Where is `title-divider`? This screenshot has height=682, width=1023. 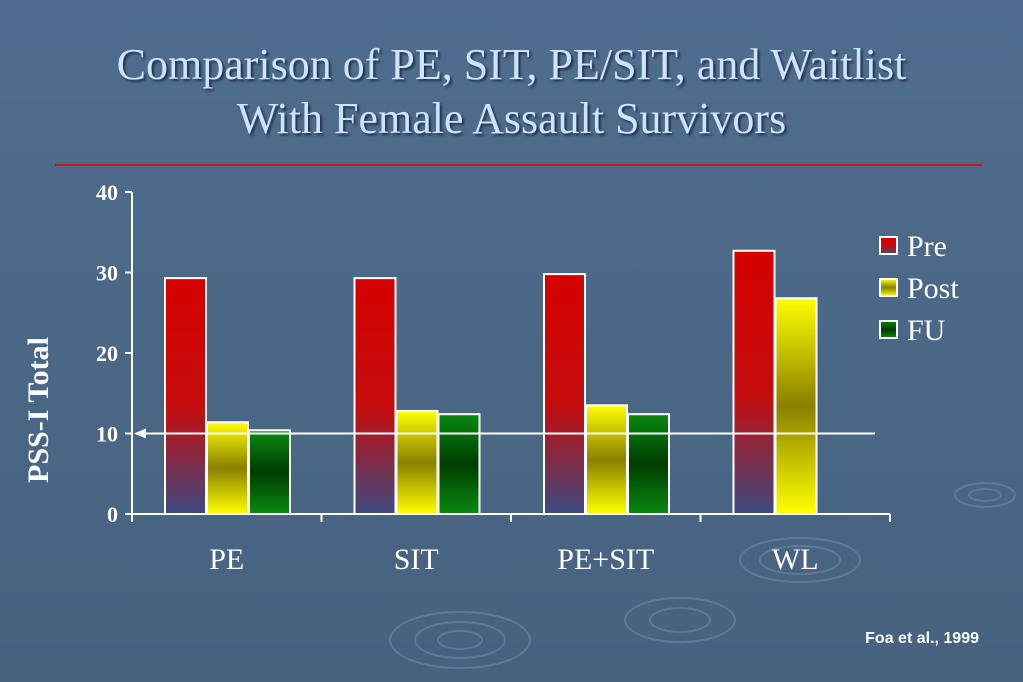
title-divider is located at coordinates (518, 165).